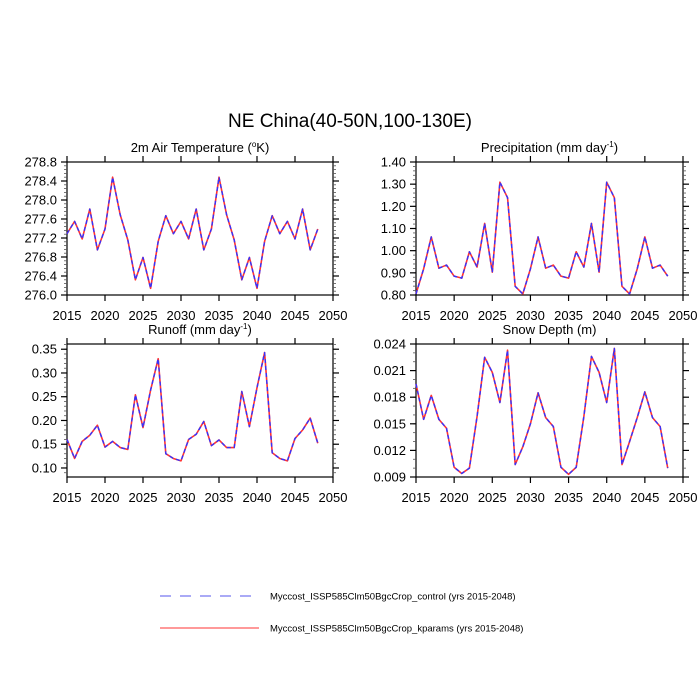  I want to click on panel-title: Precipitation (mm day-1), so click(549, 147).